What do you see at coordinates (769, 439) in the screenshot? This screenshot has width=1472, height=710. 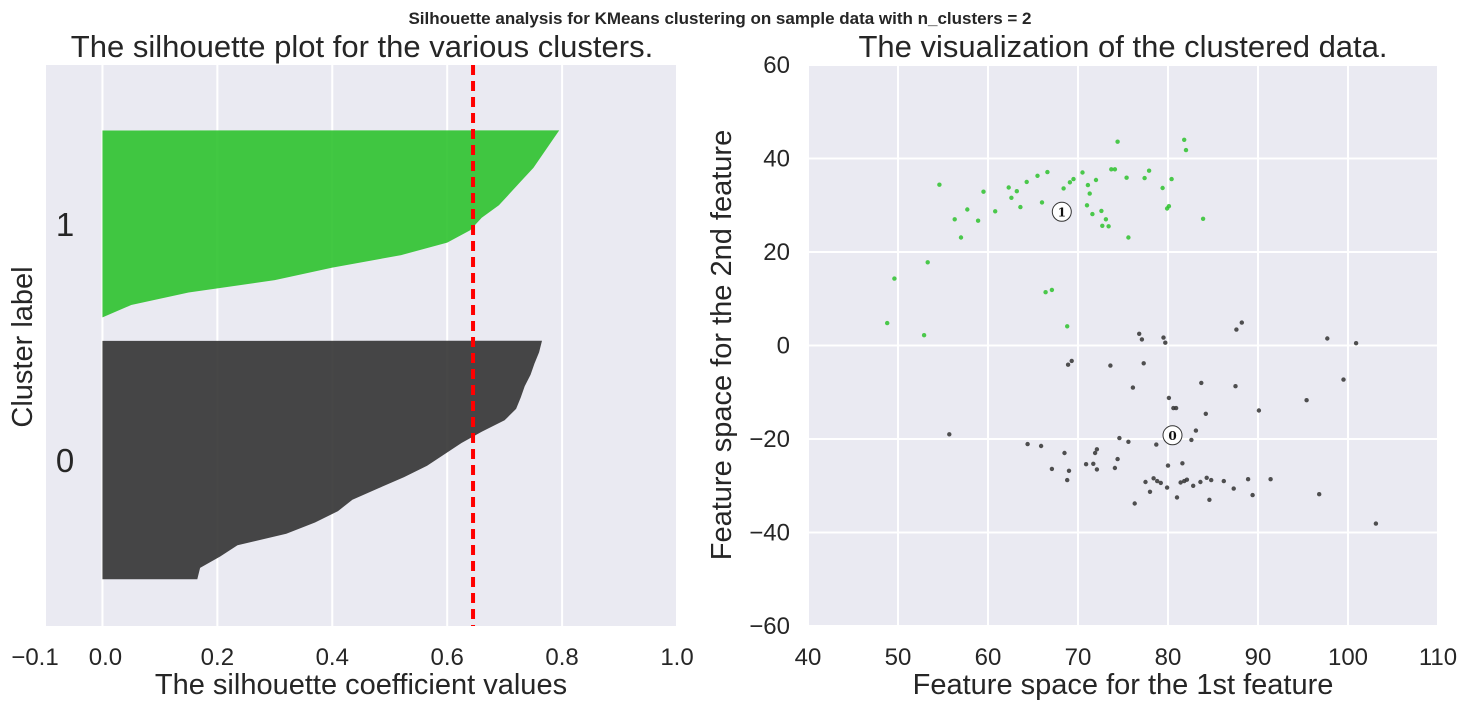 I see `scatter-y-tick-label: −20` at bounding box center [769, 439].